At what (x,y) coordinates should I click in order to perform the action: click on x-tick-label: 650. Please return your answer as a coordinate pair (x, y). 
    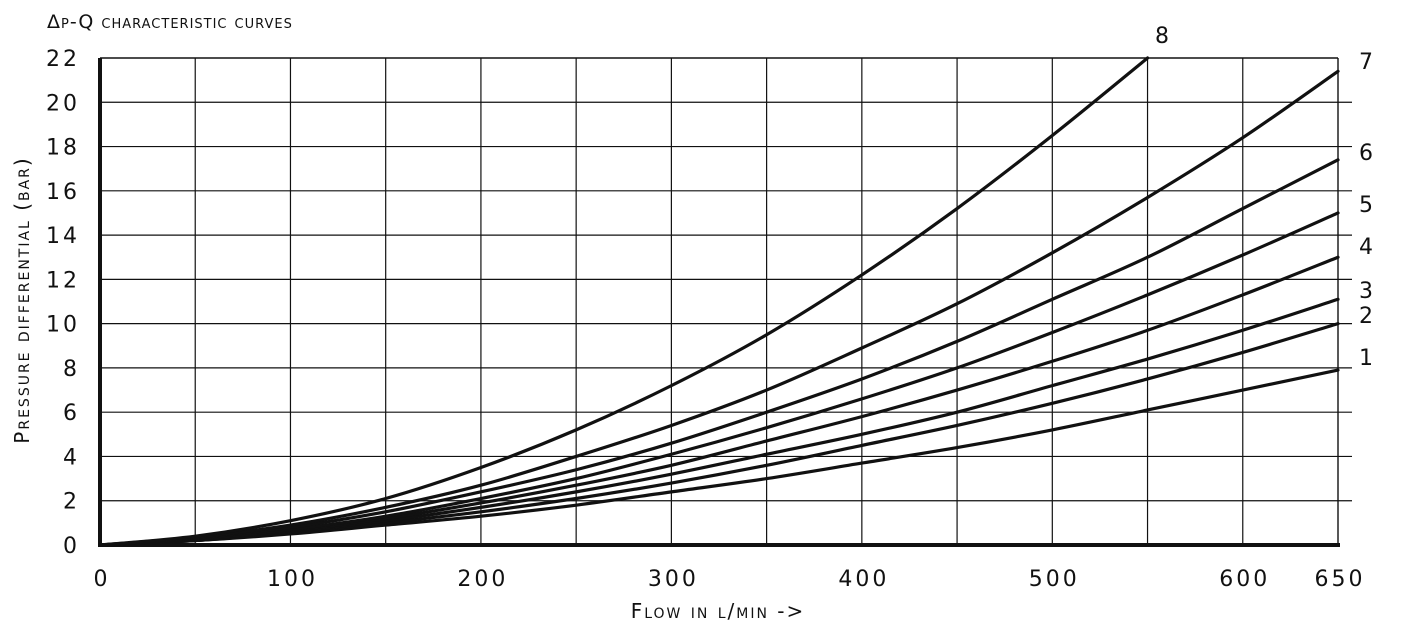
    Looking at the image, I should click on (1340, 579).